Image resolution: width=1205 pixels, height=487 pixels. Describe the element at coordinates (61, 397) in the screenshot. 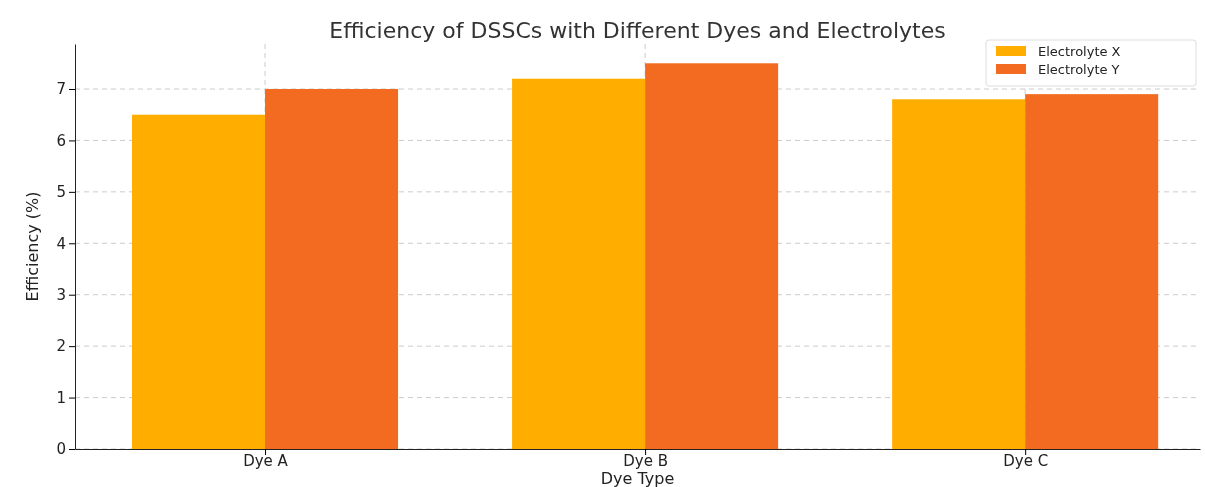

I see `y-tick-label: 1` at that location.